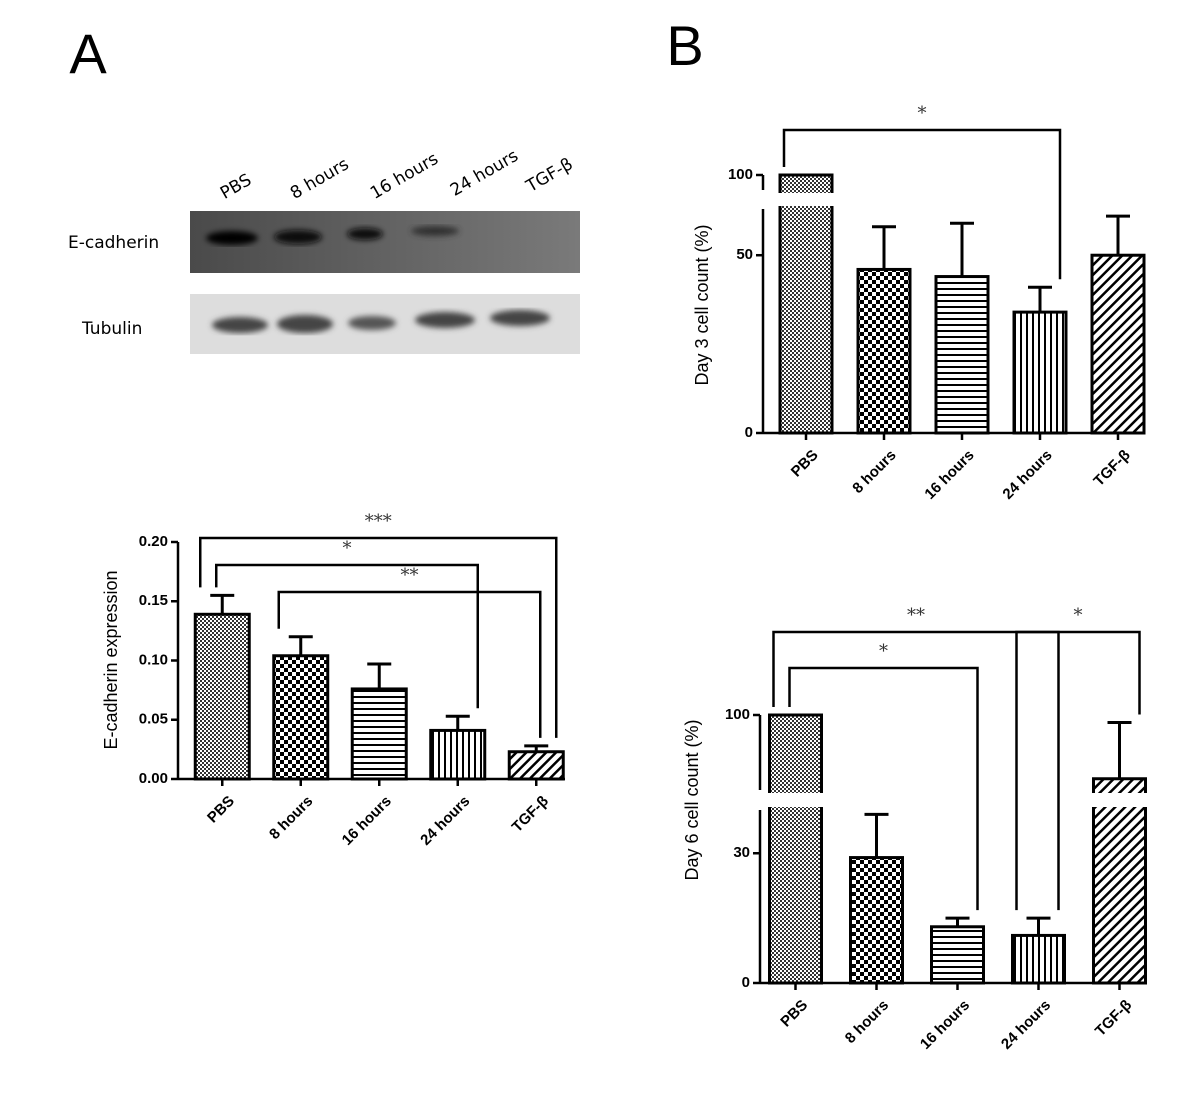 This screenshot has width=1200, height=1100. I want to click on significance-label: ***, so click(378, 521).